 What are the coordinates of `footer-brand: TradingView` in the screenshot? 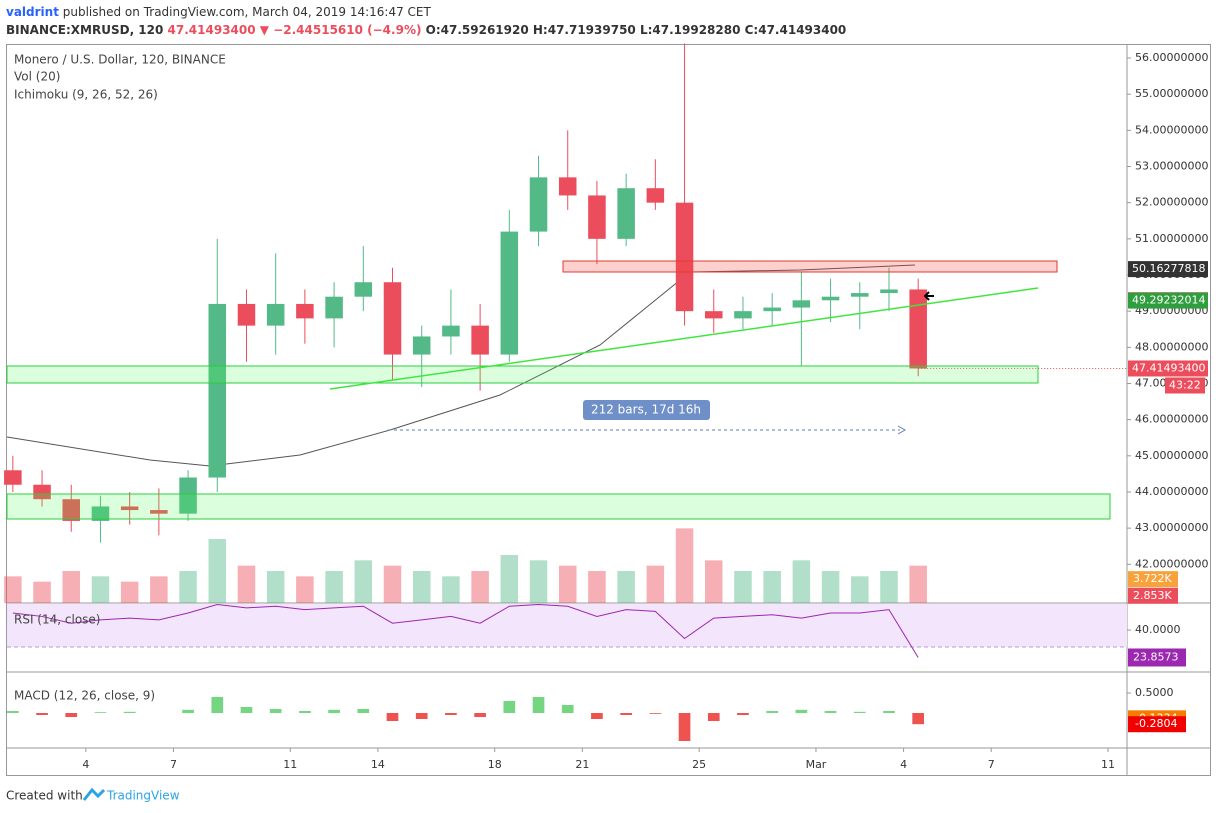 It's located at (143, 796).